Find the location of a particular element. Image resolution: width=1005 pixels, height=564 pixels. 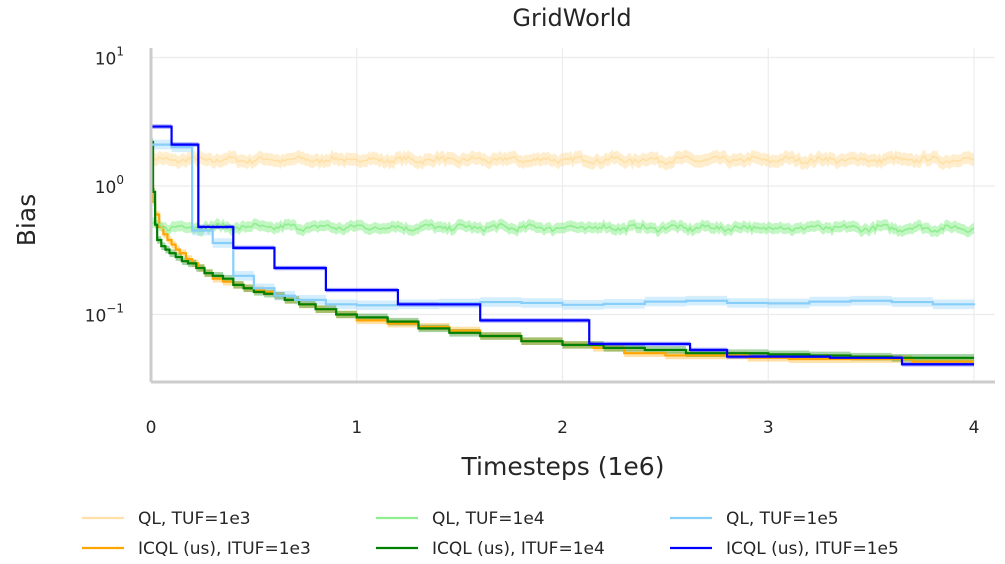

y-tick-label: 10⁰ is located at coordinates (109, 185).